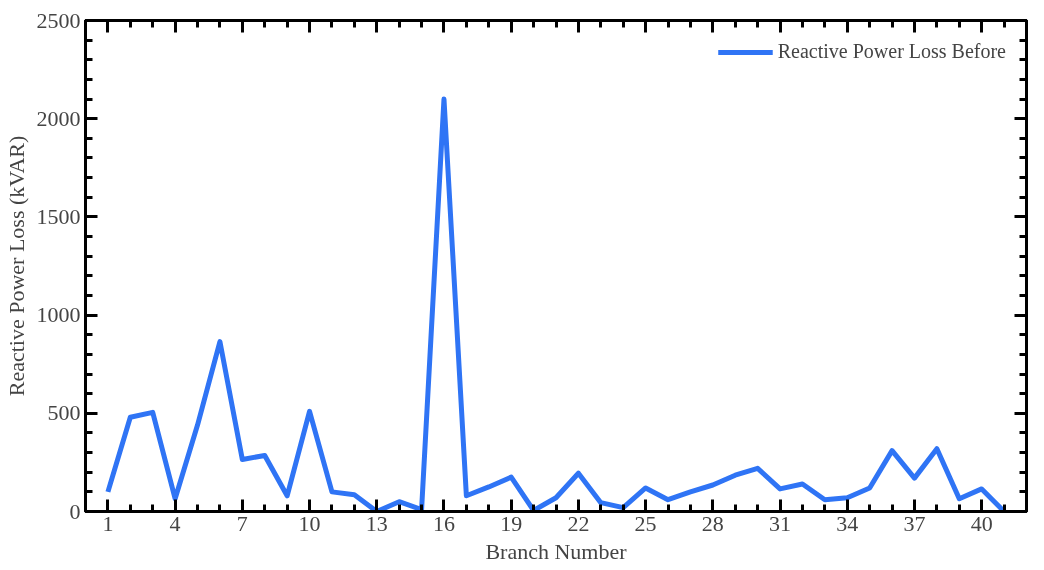 Image resolution: width=1044 pixels, height=570 pixels. What do you see at coordinates (981, 523) in the screenshot?
I see `x-tick-label: 40` at bounding box center [981, 523].